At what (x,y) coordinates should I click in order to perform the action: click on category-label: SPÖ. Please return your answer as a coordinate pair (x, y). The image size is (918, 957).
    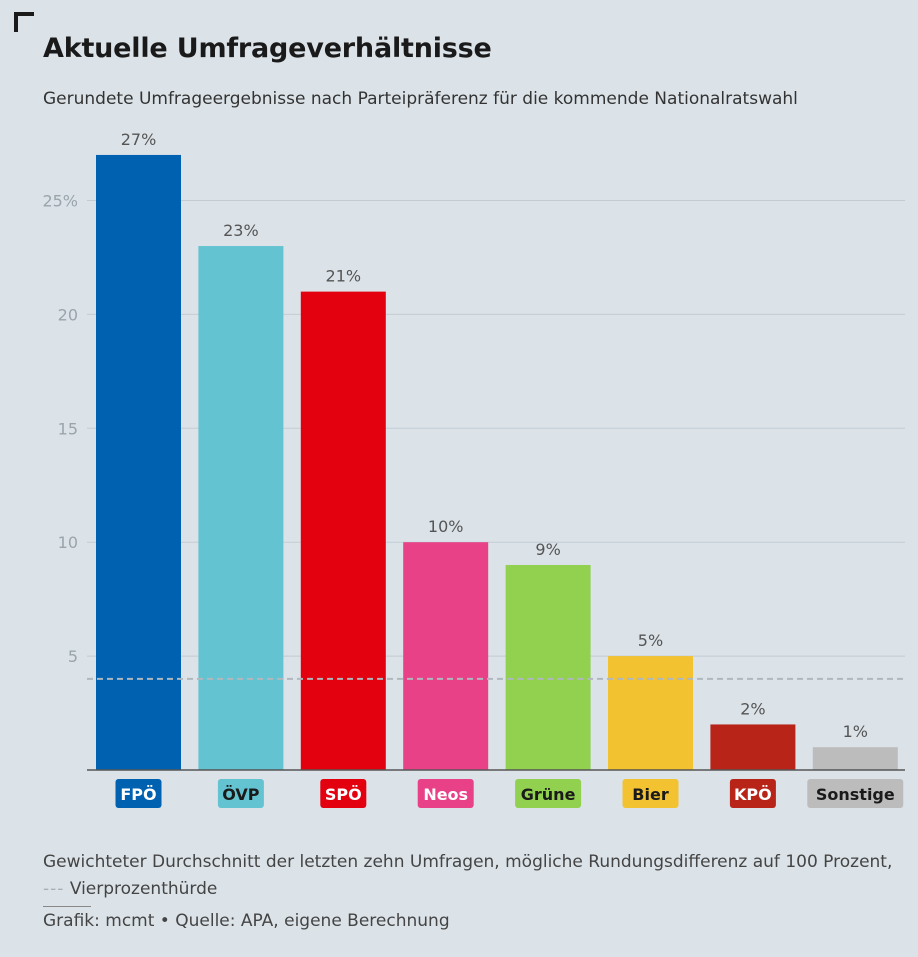
    Looking at the image, I should click on (343, 794).